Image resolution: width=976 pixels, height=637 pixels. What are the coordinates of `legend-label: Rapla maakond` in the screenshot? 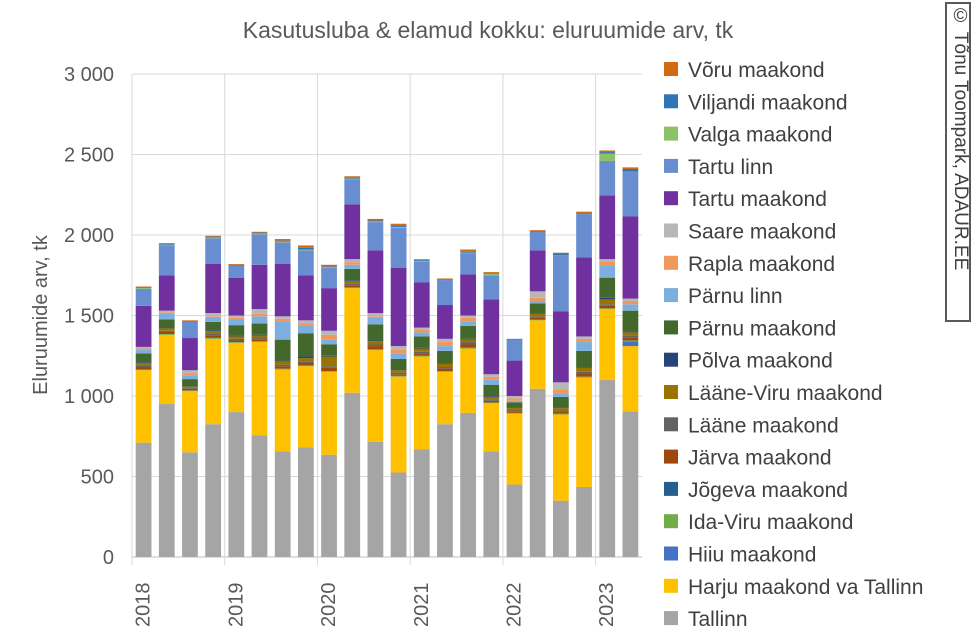 It's located at (761, 264).